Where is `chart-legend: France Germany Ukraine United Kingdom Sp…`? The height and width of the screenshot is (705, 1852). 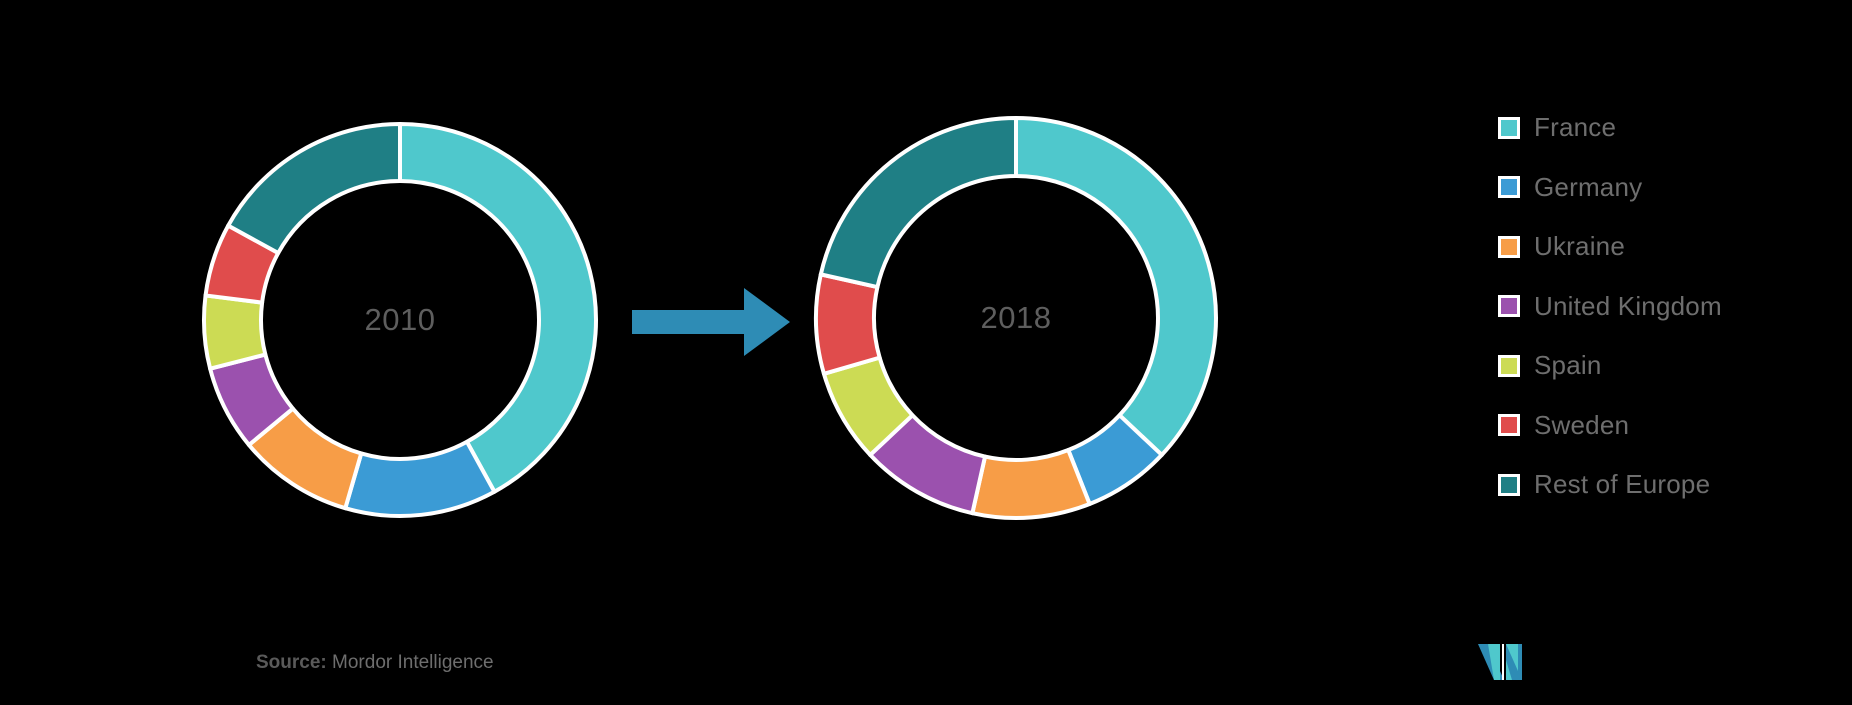
chart-legend: France Germany Ukraine United Kingdom Sp… is located at coordinates (1673, 306).